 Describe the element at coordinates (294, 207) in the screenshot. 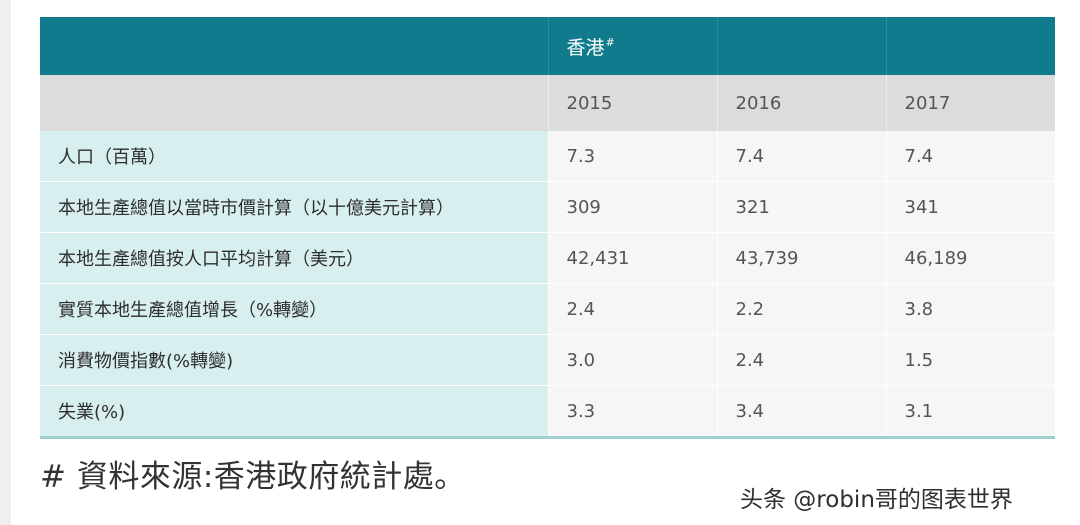

I see `row-label: 本地生產總值以當時市價計算（以十億美元計算）` at that location.